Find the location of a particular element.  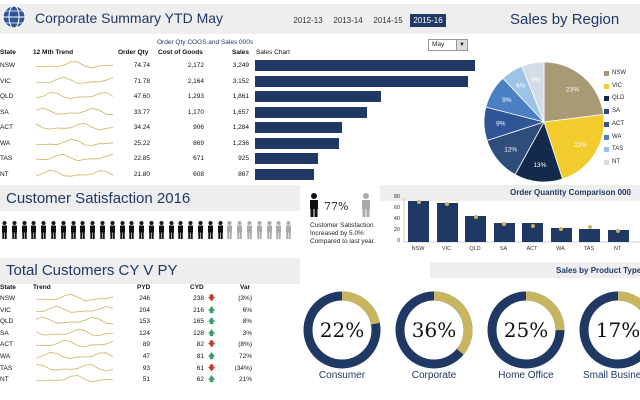

legend-label: QLD is located at coordinates (618, 98).